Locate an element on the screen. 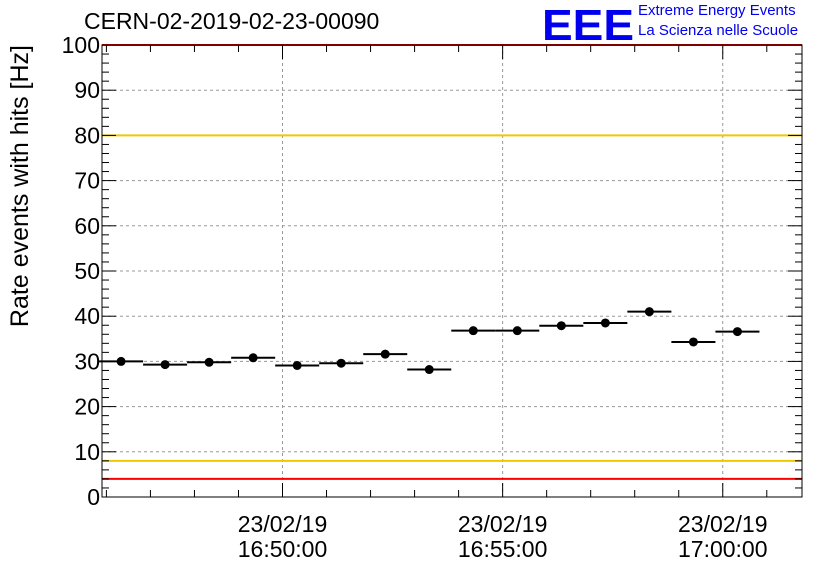 The image size is (836, 572). y-tick-labels: 0 10 20 30 40 50 60 70 80 90 100 is located at coordinates (81, 271).